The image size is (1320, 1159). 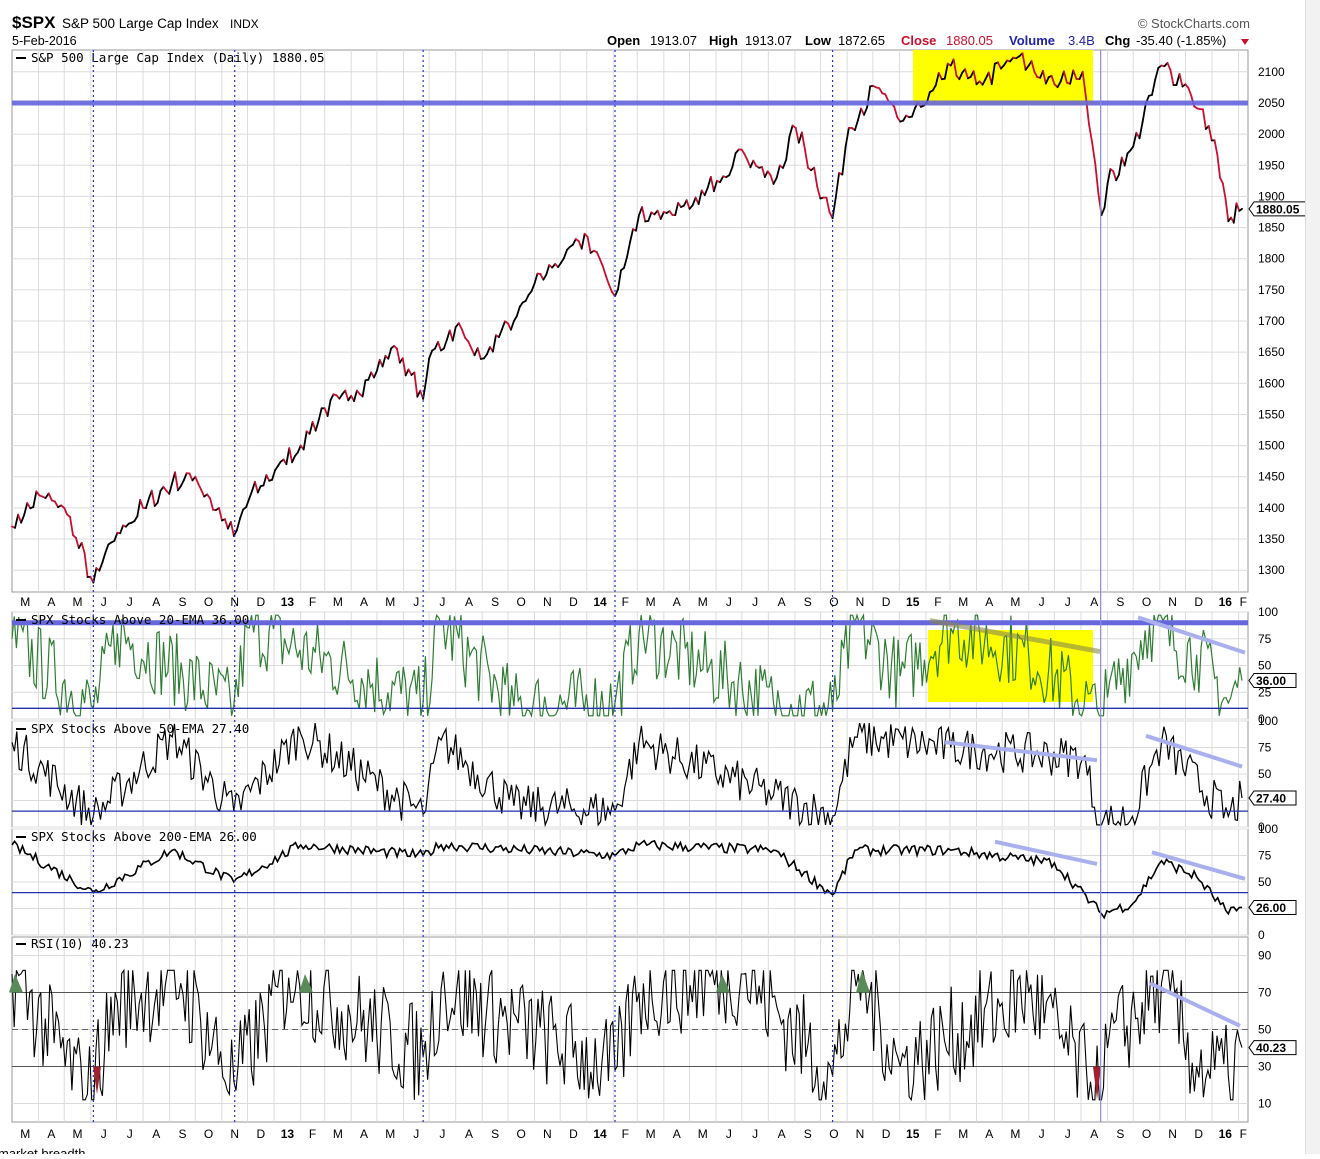 I want to click on y-tick-label: 1750, so click(x=1271, y=290).